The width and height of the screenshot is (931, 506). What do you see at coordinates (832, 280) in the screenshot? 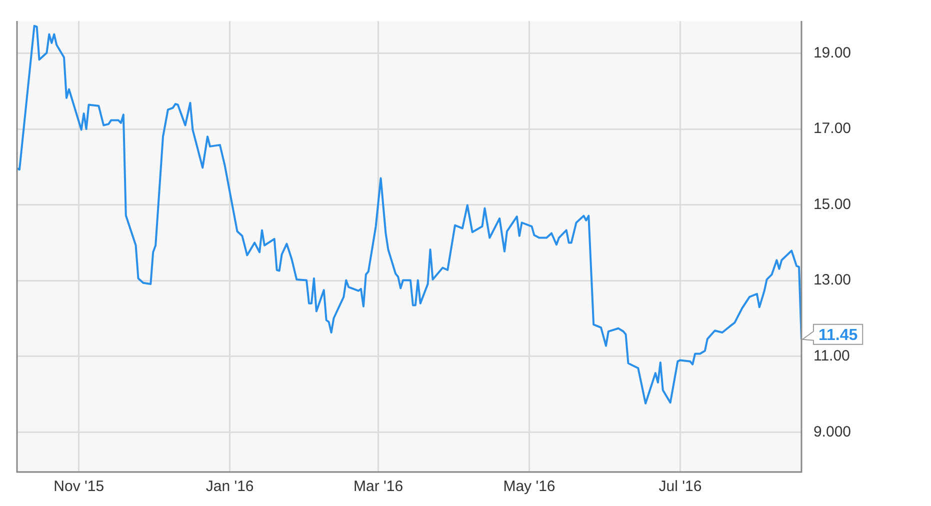
I see `y-tick-label: 13.00` at bounding box center [832, 280].